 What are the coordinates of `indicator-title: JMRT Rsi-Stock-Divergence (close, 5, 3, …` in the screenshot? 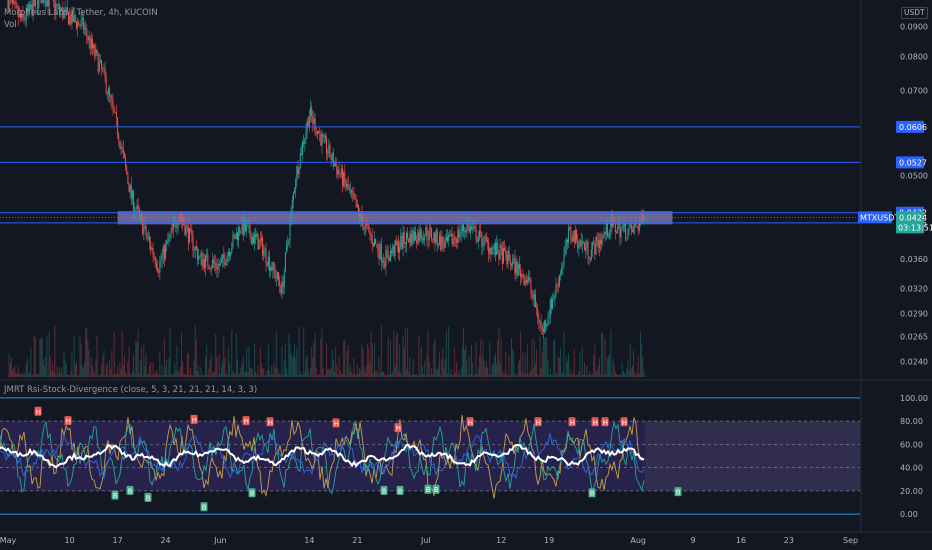 It's located at (131, 390).